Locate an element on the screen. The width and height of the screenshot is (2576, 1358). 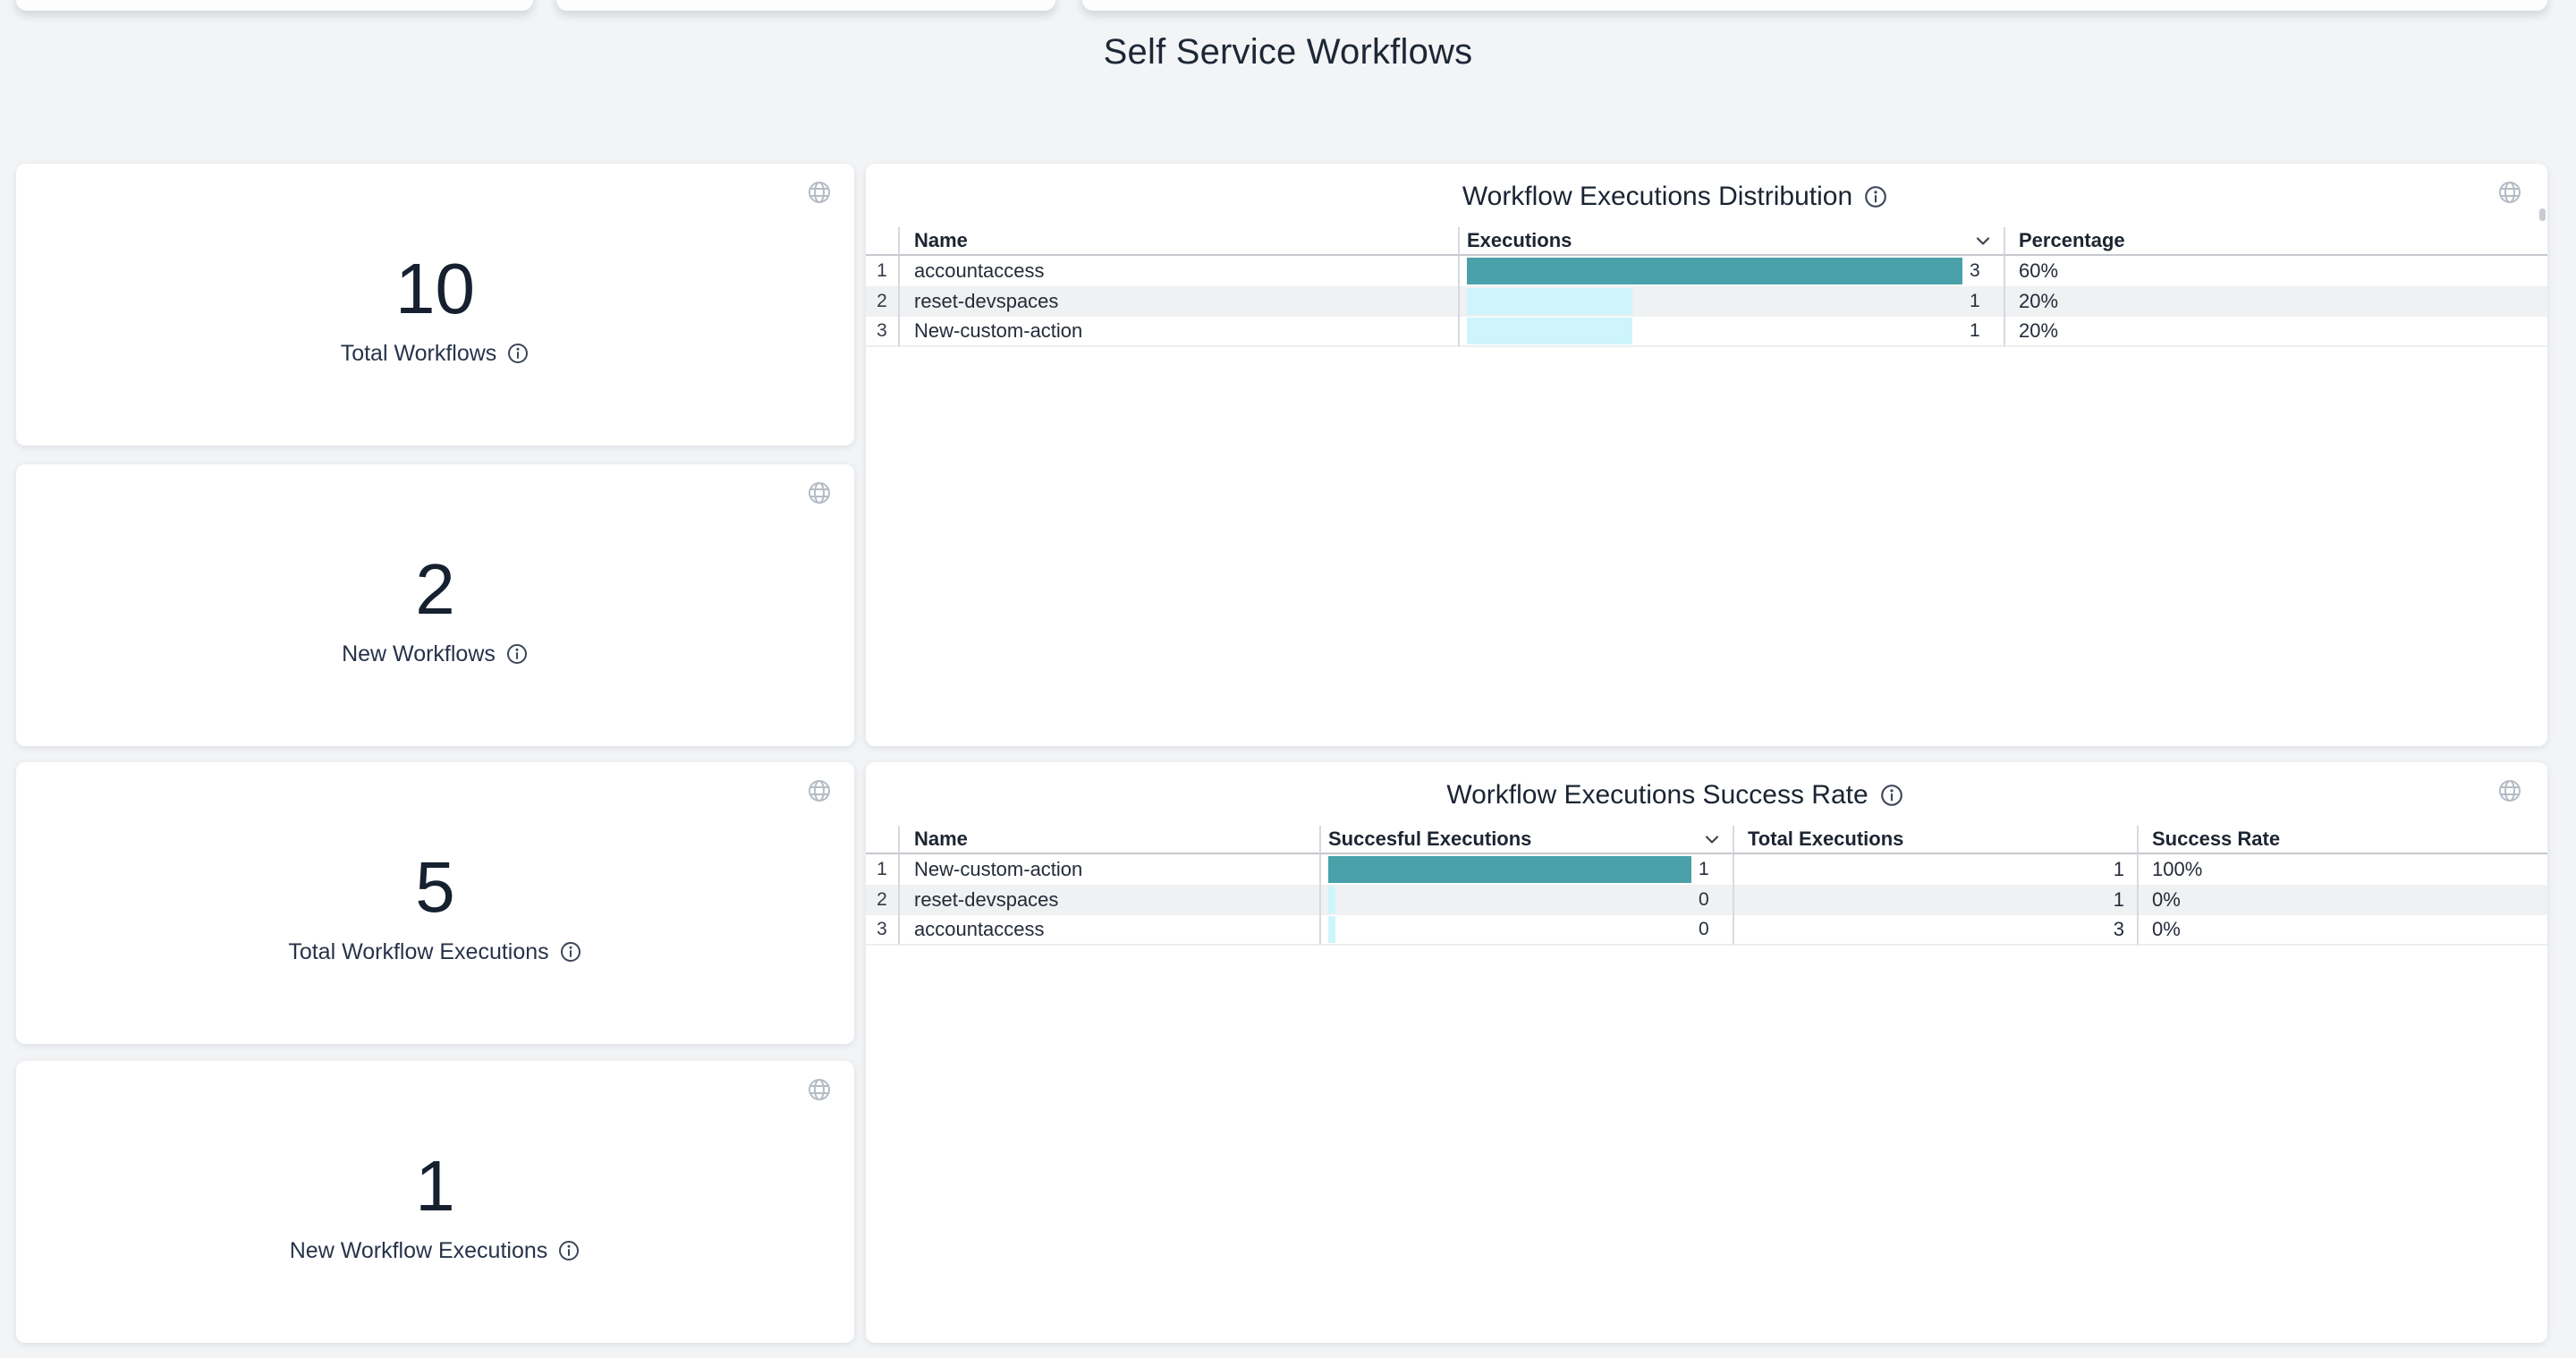
stat-card-new-workflows: 2 New Workflows is located at coordinates (435, 605).